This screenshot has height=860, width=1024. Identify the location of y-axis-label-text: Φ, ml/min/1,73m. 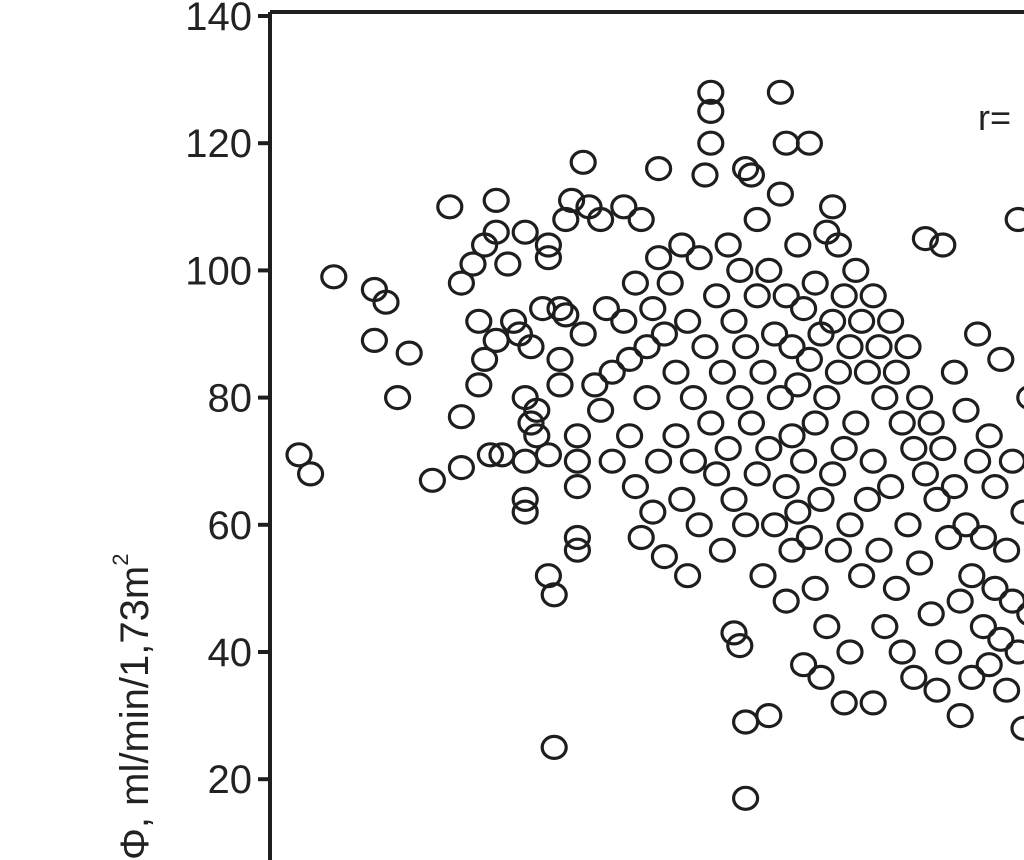
(135, 713).